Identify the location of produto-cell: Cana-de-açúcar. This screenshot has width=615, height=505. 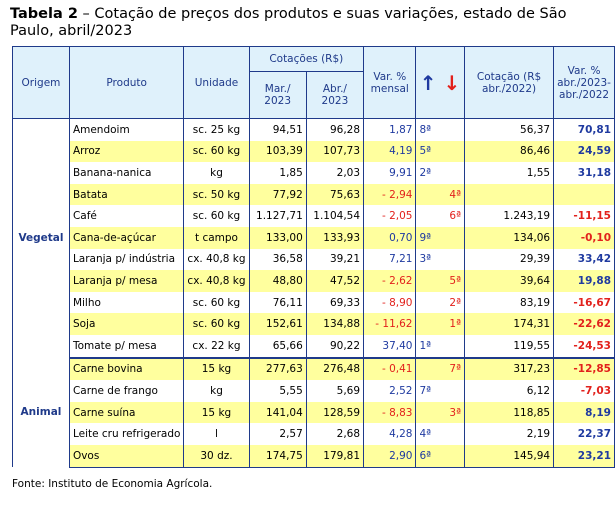
(126, 237).